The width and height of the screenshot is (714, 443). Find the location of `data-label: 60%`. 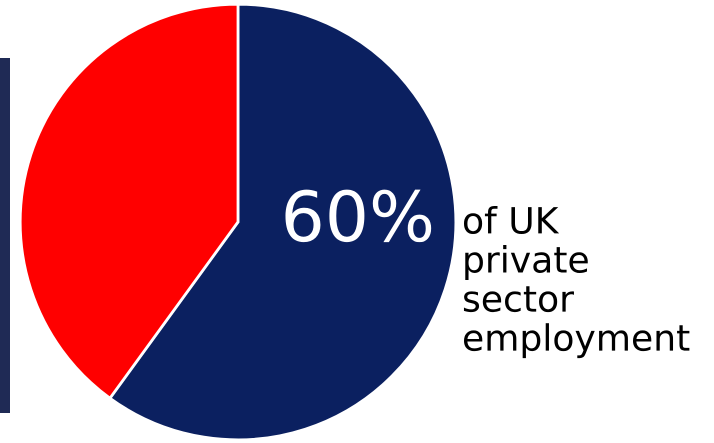

data-label: 60% is located at coordinates (358, 216).